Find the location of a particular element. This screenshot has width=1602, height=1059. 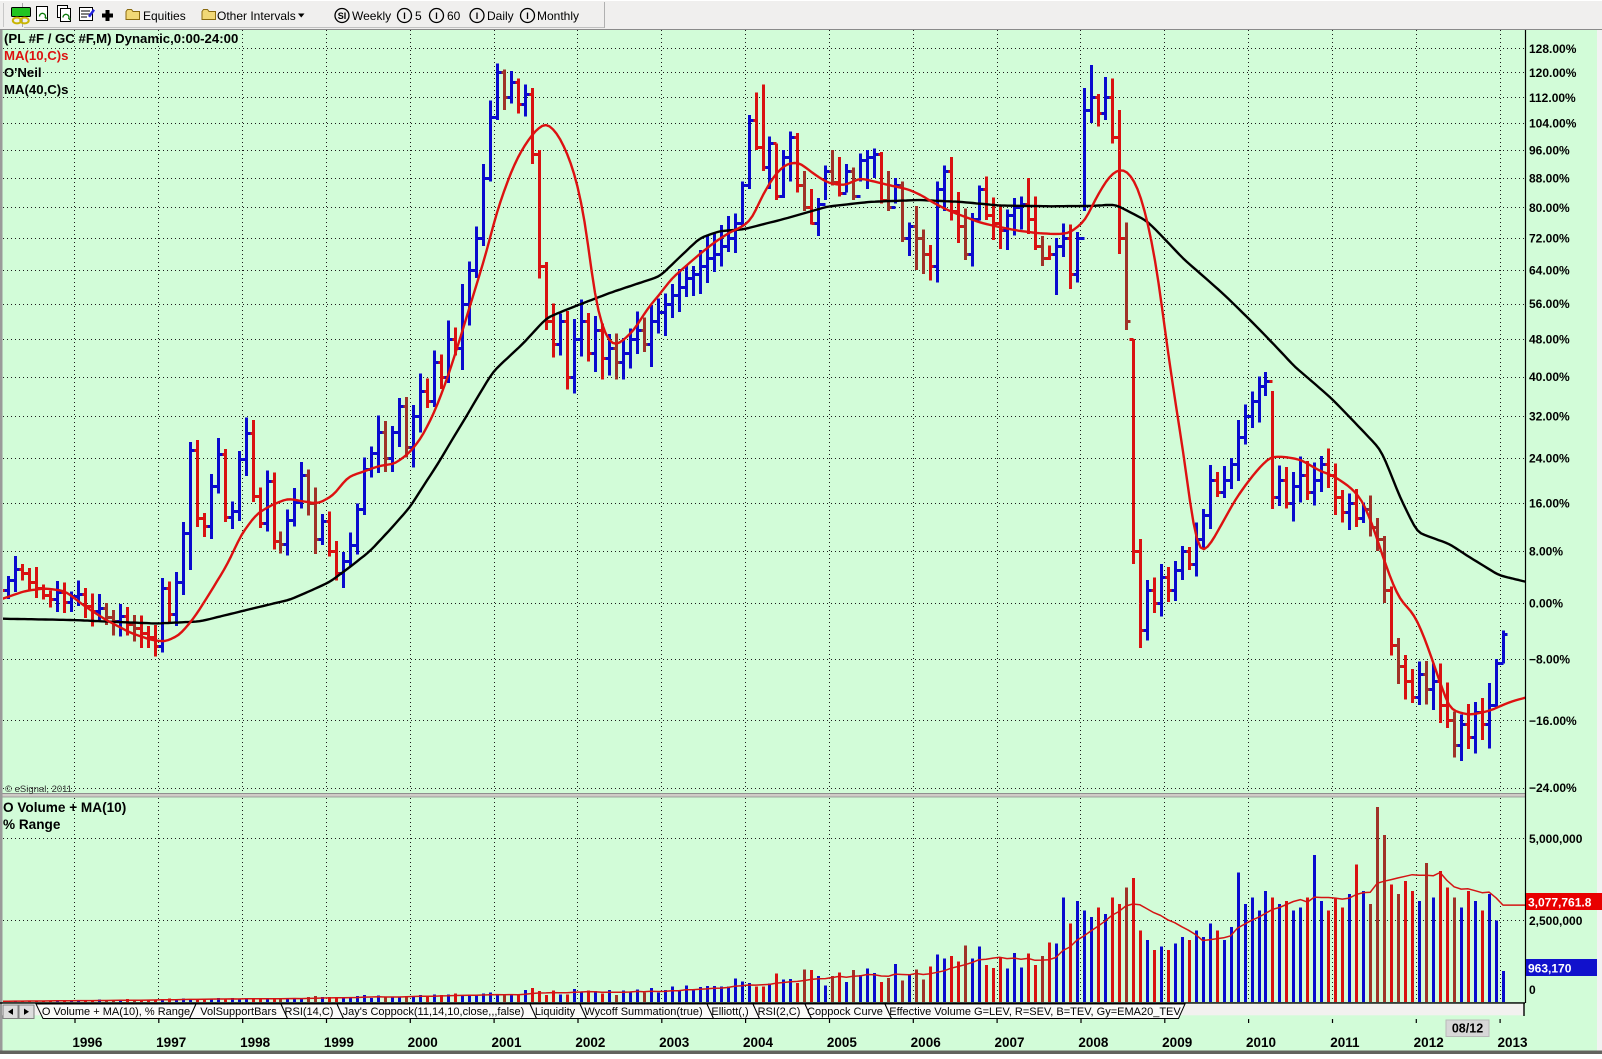

svg-text: 48.00% is located at coordinates (1549, 340).